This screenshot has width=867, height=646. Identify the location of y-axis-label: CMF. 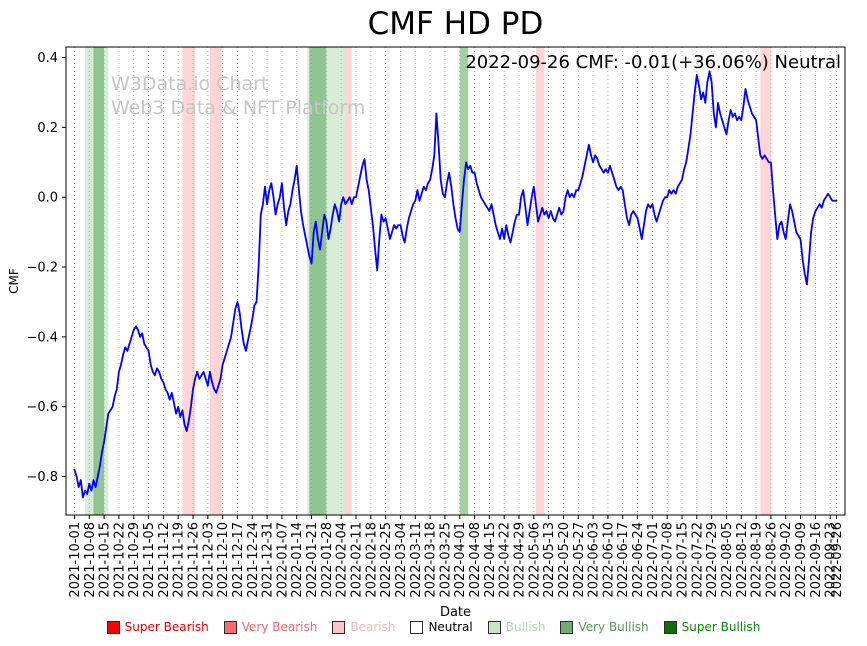
(14, 281).